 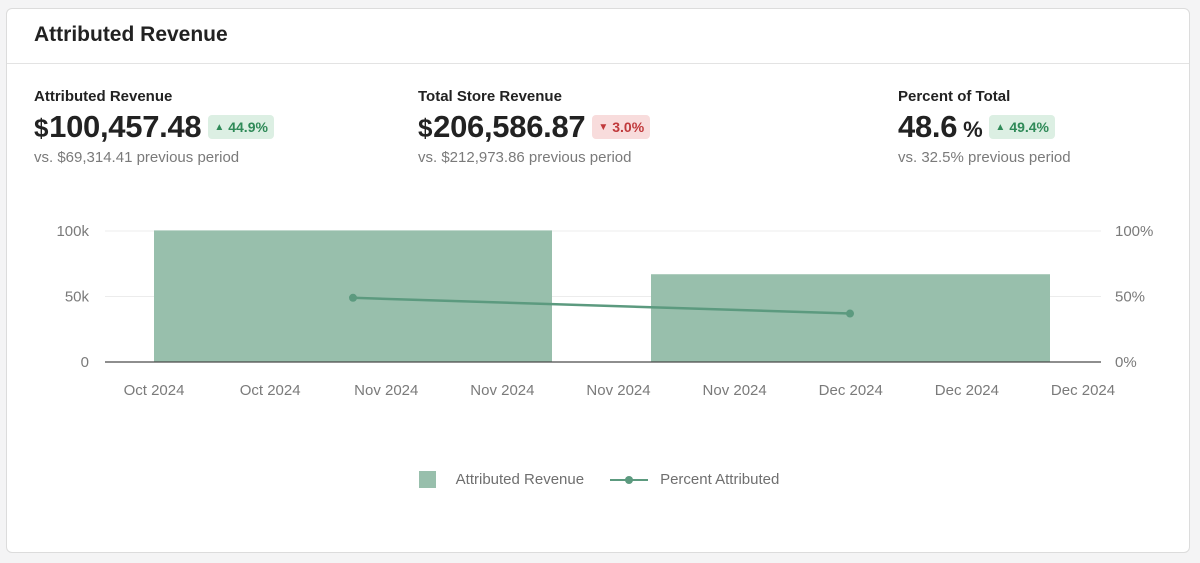 What do you see at coordinates (72, 231) in the screenshot?
I see `y-tick-label-left: 100k` at bounding box center [72, 231].